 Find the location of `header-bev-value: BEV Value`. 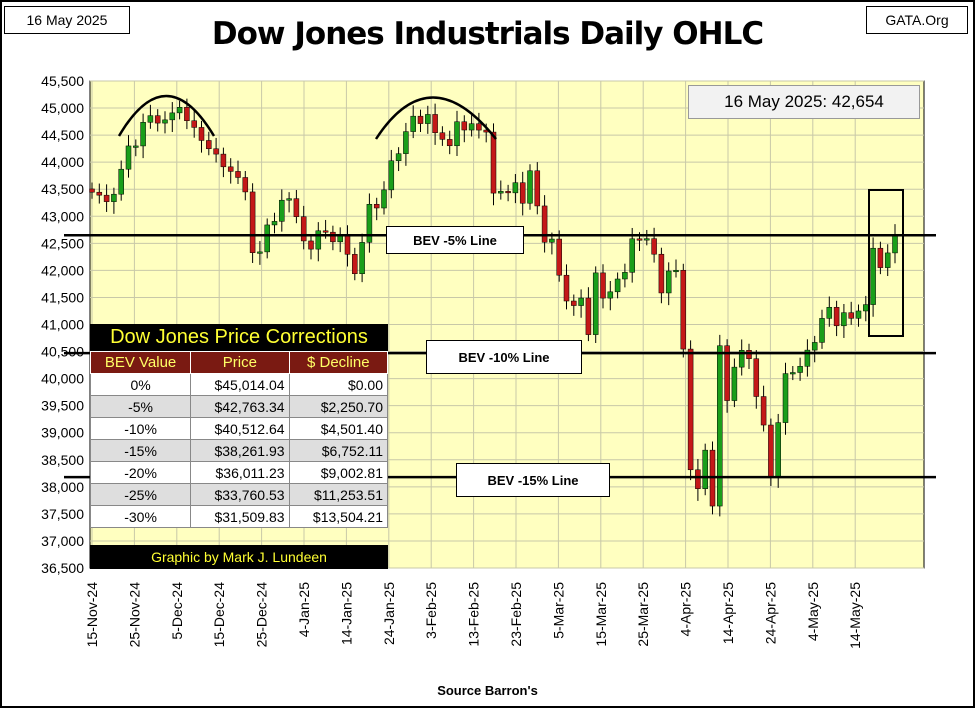

header-bev-value: BEV Value is located at coordinates (140, 362).